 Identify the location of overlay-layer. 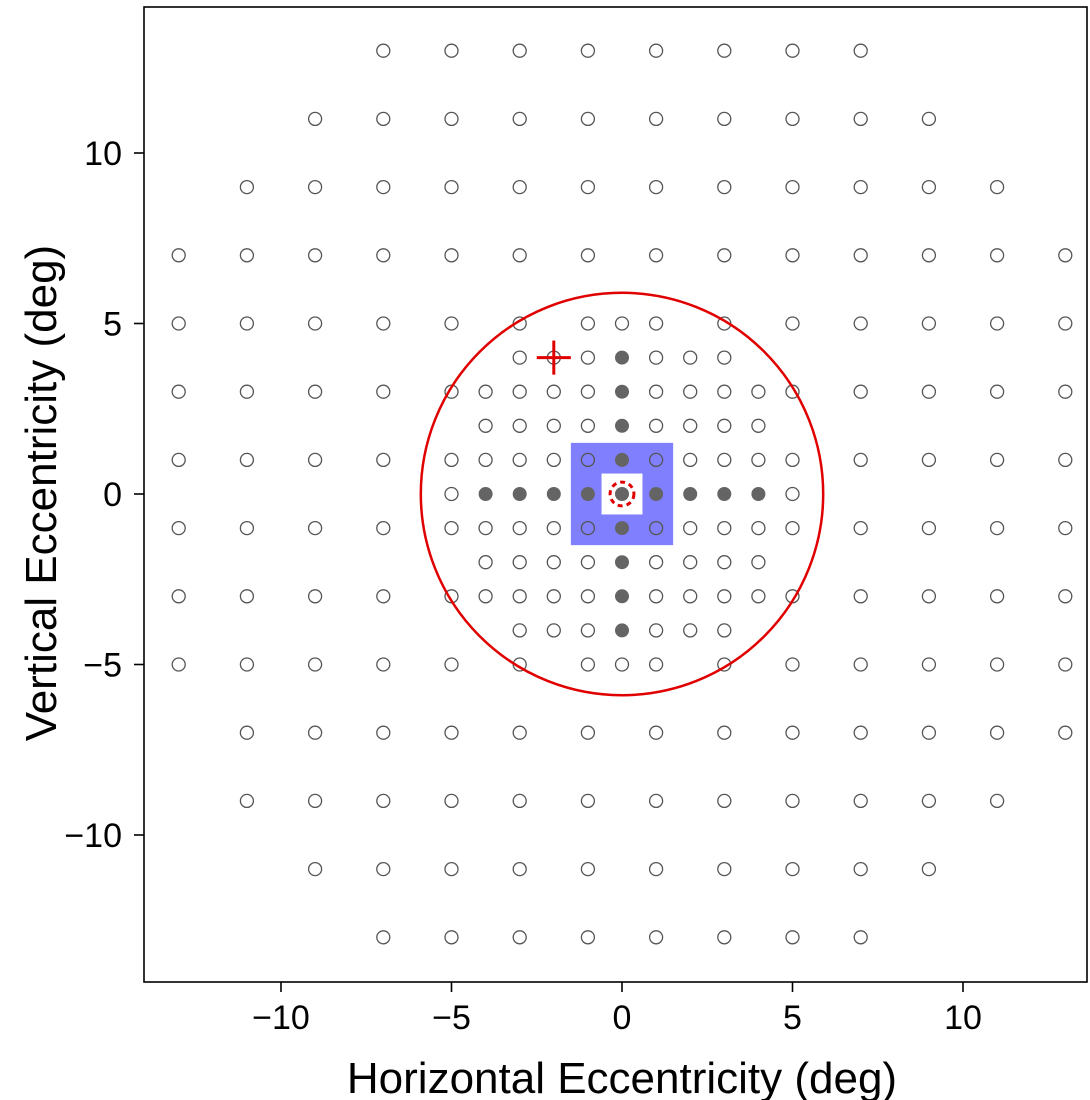
(622, 494).